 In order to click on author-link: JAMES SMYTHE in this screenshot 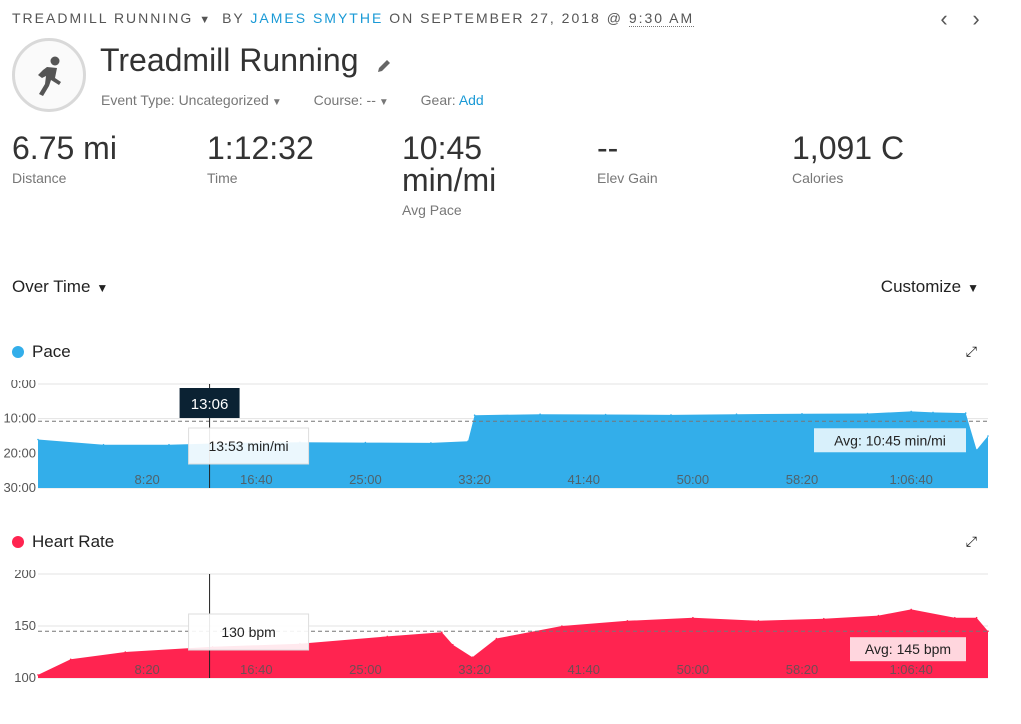, I will do `click(317, 18)`.